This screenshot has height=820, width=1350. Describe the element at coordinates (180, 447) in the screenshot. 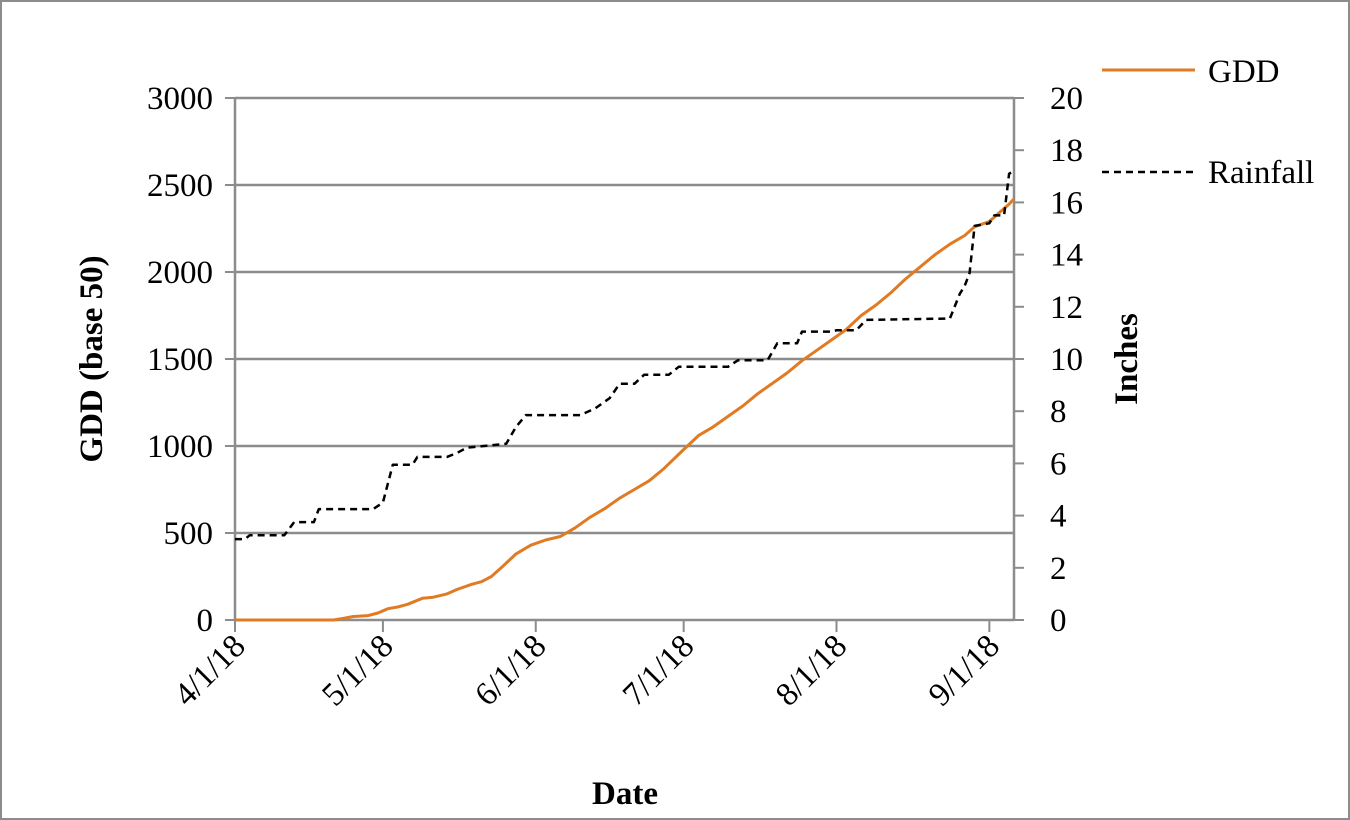

I see `tick-label-y-left: 1000` at that location.